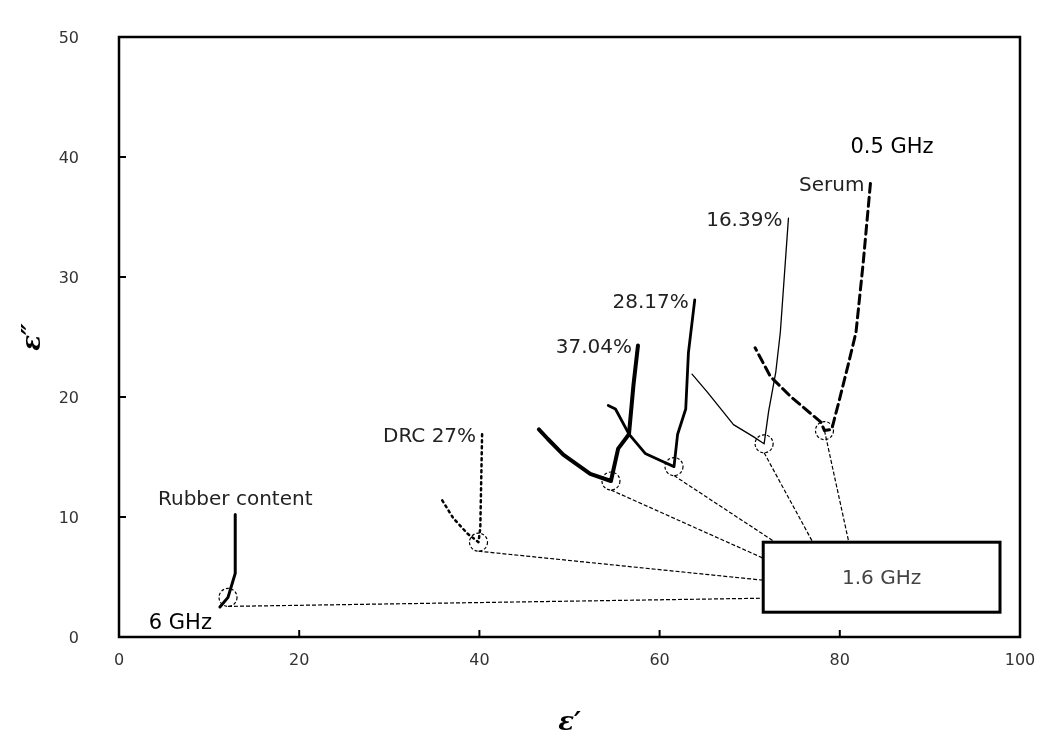 This screenshot has width=1049, height=747. What do you see at coordinates (73, 637) in the screenshot?
I see `y-tick-label: 0` at bounding box center [73, 637].